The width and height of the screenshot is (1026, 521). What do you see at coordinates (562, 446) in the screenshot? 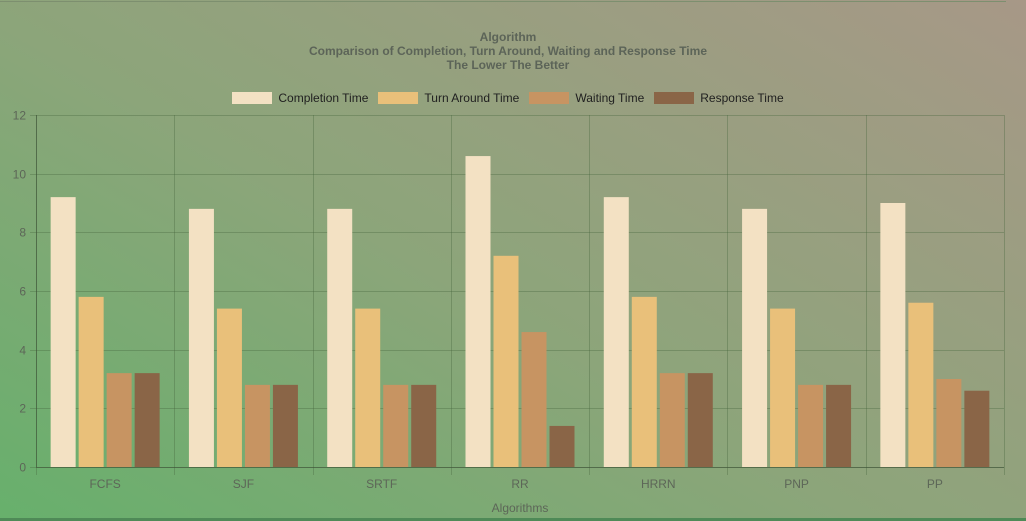
I see `bar-rr-response-time` at bounding box center [562, 446].